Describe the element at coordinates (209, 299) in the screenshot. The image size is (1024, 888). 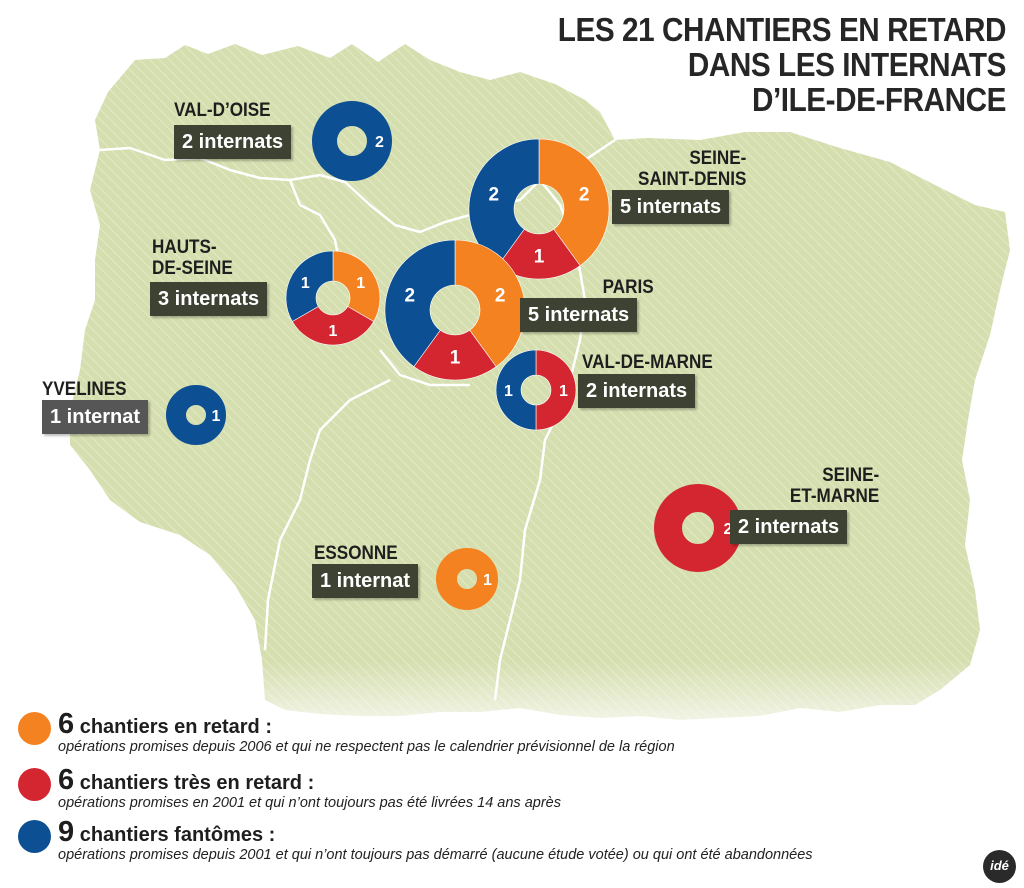
I see `label-hauts-de-seine-count: 3 internats` at that location.